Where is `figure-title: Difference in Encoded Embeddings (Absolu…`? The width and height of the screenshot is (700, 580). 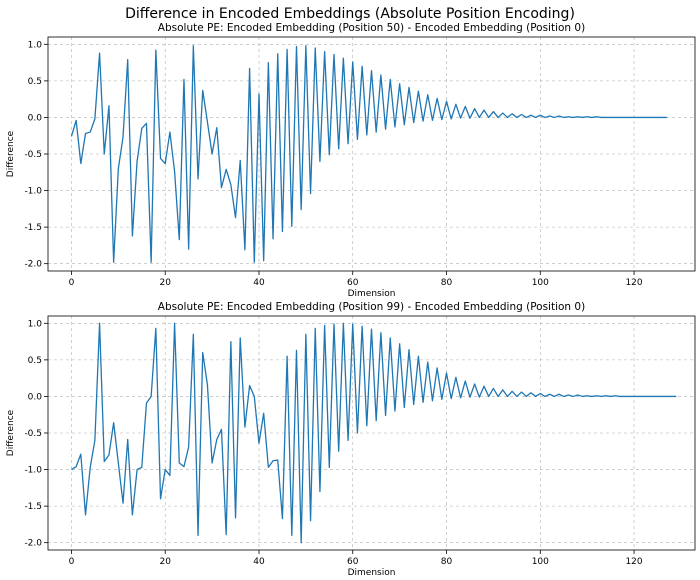
figure-title: Difference in Encoded Embeddings (Absolu… is located at coordinates (350, 14).